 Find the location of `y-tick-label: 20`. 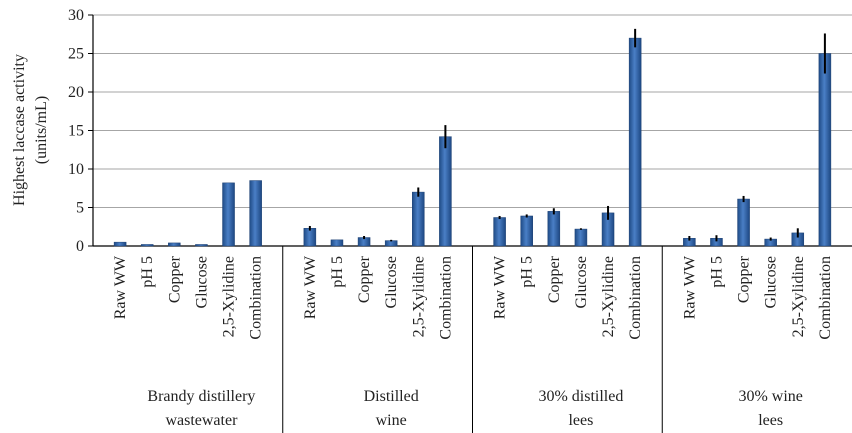

y-tick-label: 20 is located at coordinates (76, 92).